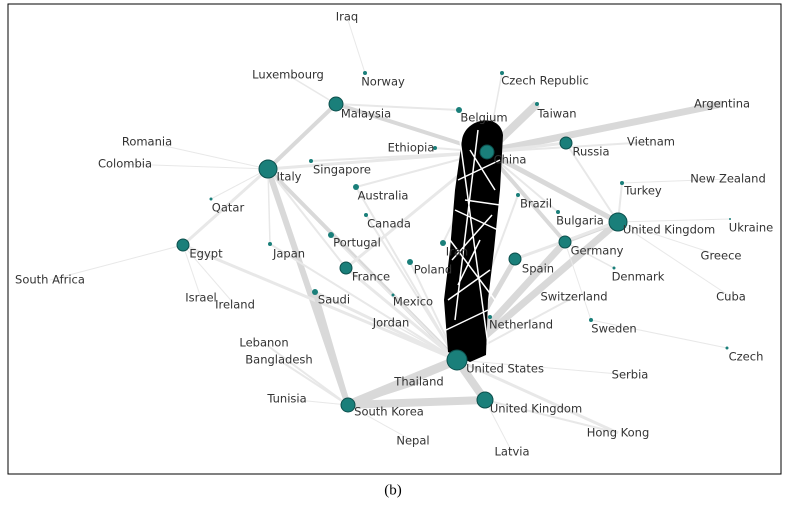 The height and width of the screenshot is (512, 788). I want to click on node-label: Tunisia, so click(286, 399).